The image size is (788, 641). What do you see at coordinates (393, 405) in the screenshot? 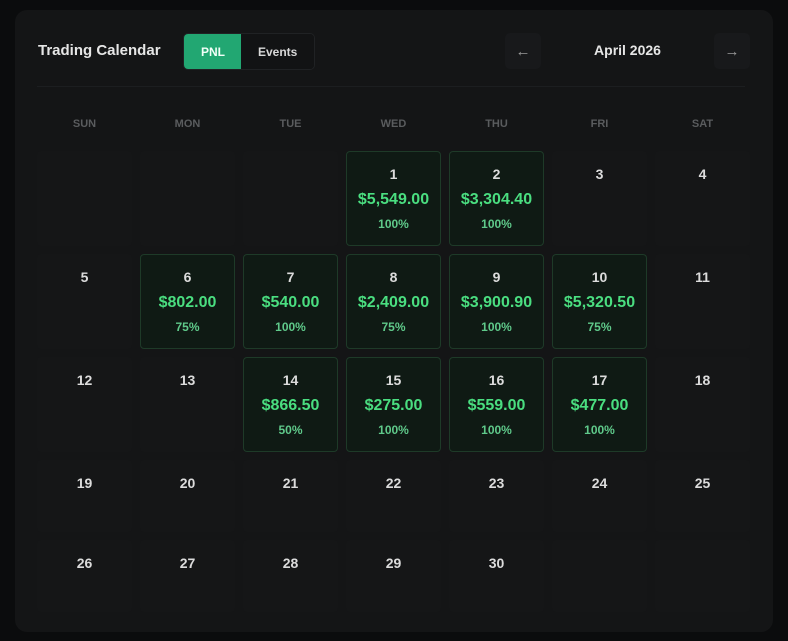
I see `day-pnl: $275.00` at bounding box center [393, 405].